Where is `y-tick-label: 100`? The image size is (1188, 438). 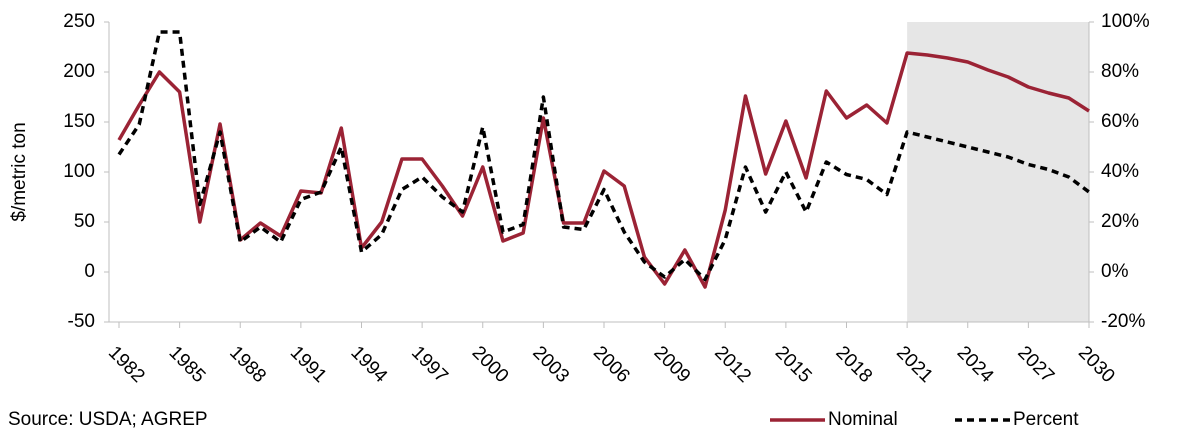
y-tick-label: 100 is located at coordinates (79, 171).